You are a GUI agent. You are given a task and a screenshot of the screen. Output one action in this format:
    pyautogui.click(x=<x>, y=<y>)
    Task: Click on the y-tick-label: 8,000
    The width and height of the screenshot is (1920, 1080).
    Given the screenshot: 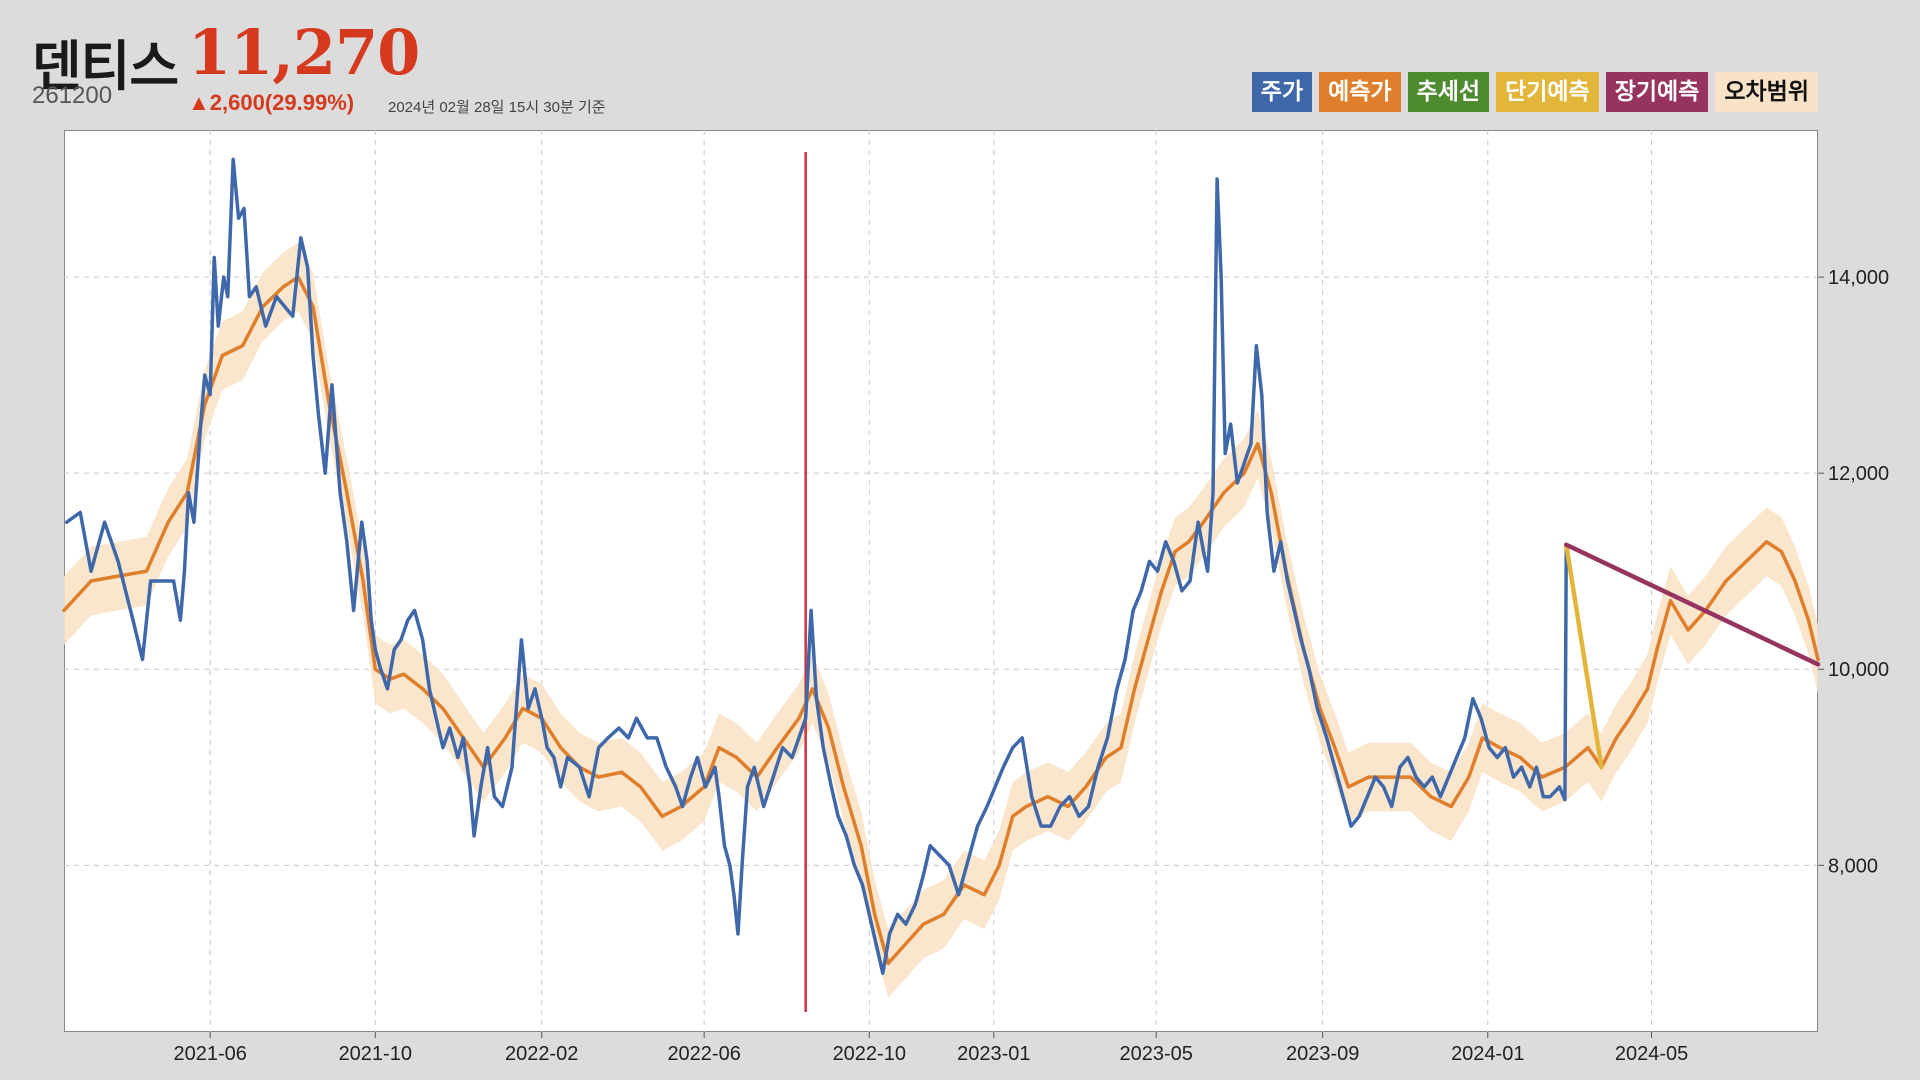 What is the action you would take?
    pyautogui.click(x=1853, y=866)
    